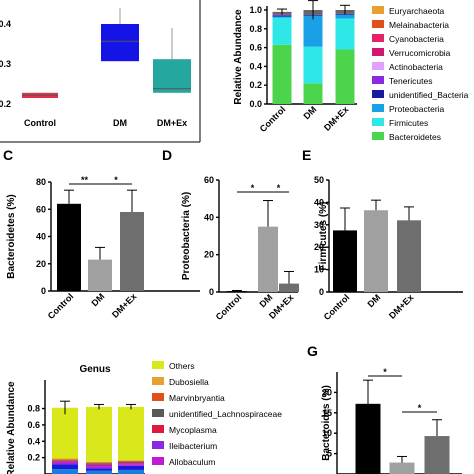 This screenshot has height=474, width=474. What do you see at coordinates (43, 291) in the screenshot?
I see `y-tick-label: 0` at bounding box center [43, 291].